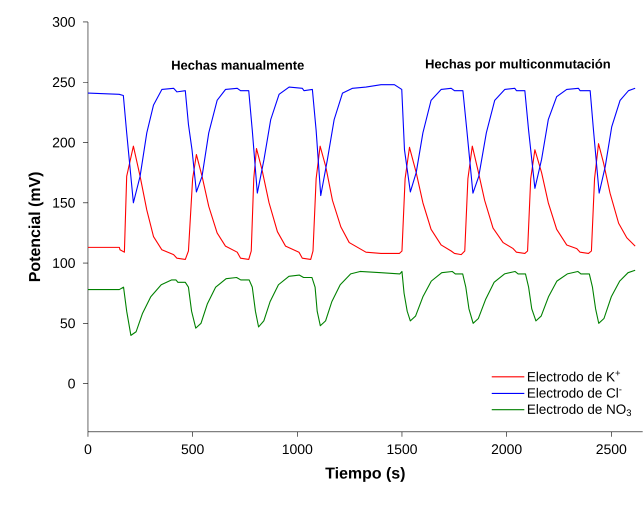 The height and width of the screenshot is (509, 643). Describe the element at coordinates (67, 323) in the screenshot. I see `y-tick-label: 50` at that location.